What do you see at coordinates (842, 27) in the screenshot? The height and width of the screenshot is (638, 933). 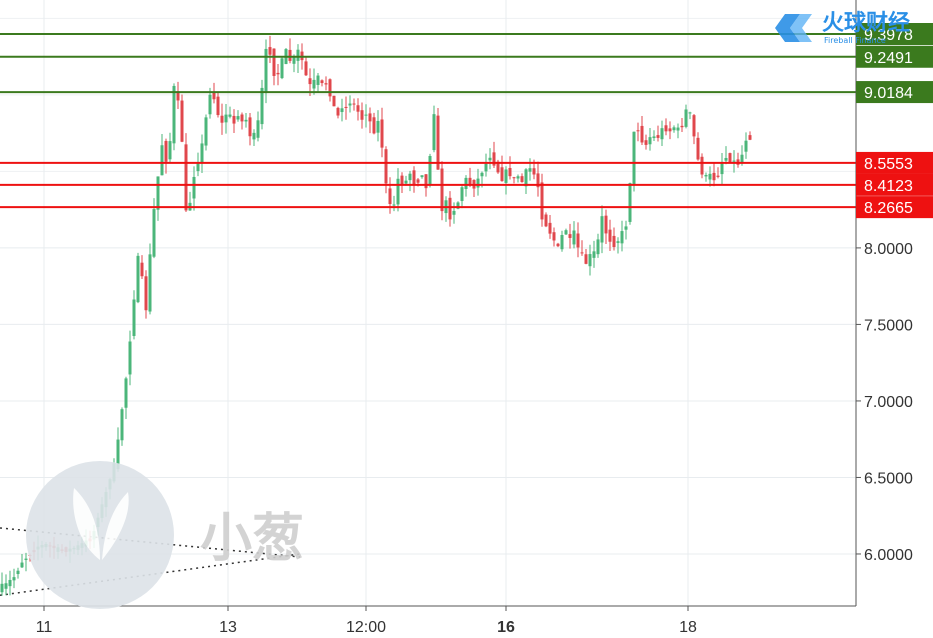 I see `brand-logo: 火球财经 Fireball Finance` at bounding box center [842, 27].